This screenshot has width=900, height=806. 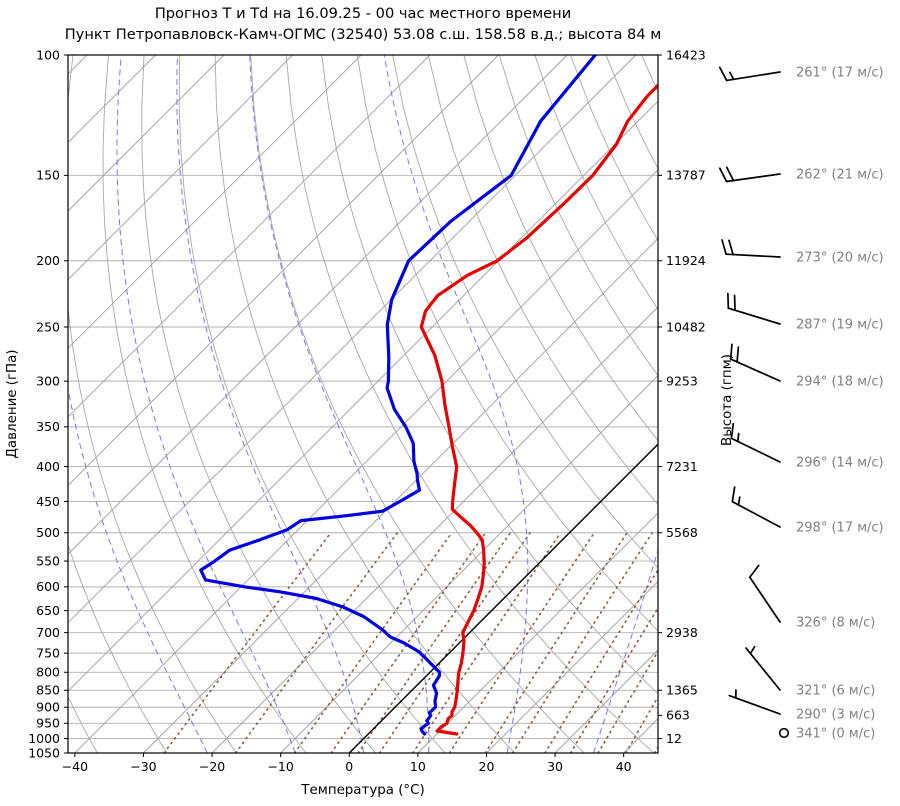 I want to click on wind-label: 326° (8 м/с), so click(x=835, y=623).